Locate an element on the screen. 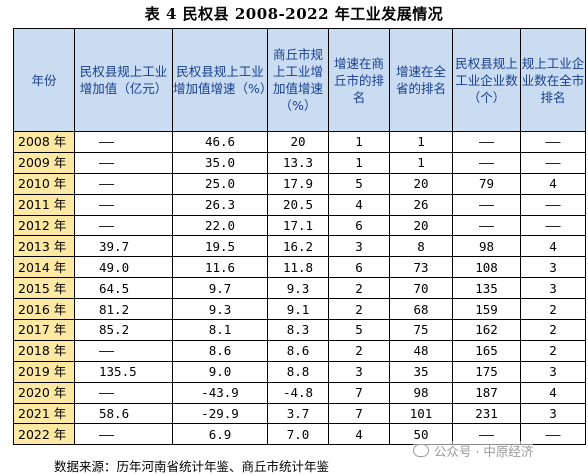 The image size is (588, 475). table-row: 2020 年 —— -43.9 -4.8 7 98 187 4 is located at coordinates (299, 392).